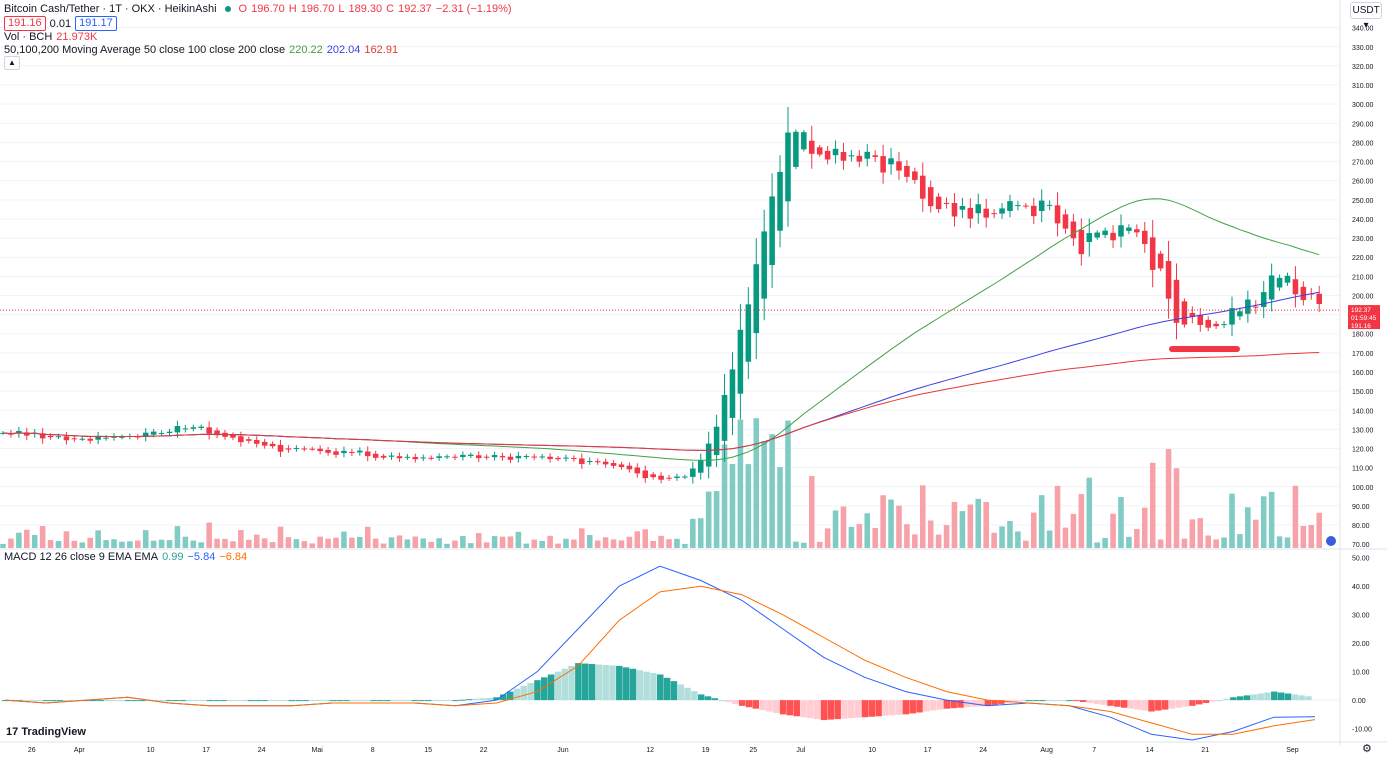 The image size is (1387, 759). What do you see at coordinates (96, 23) in the screenshot?
I see `ask-button: 191.17` at bounding box center [96, 23].